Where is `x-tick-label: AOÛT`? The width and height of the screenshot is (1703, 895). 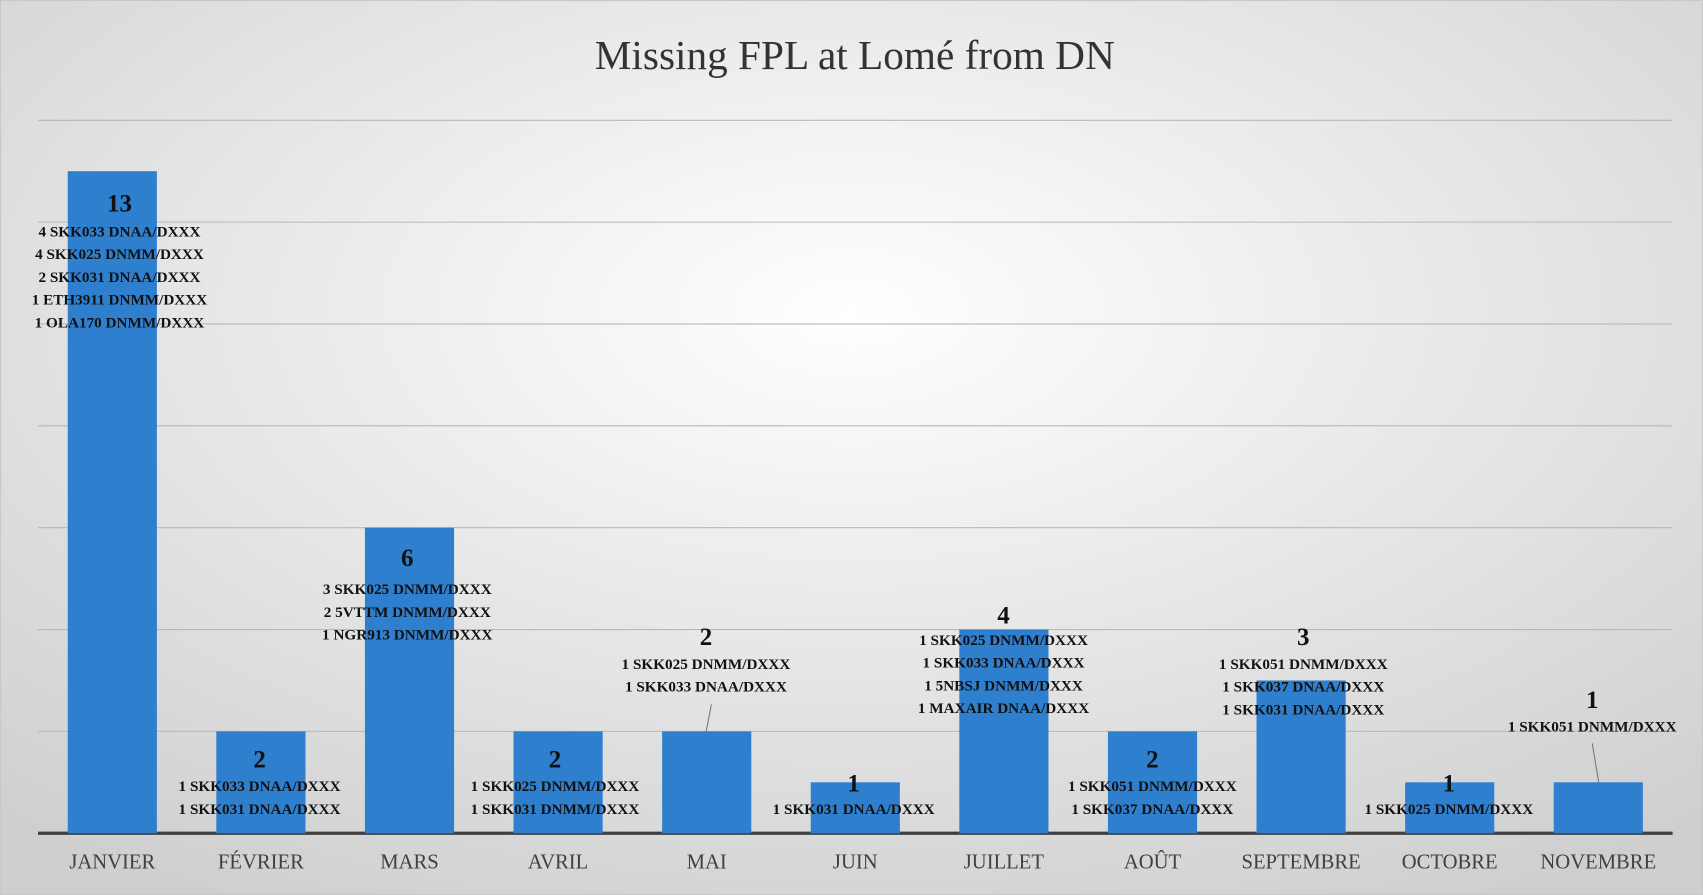
x-tick-label: AOÛT is located at coordinates (1153, 861).